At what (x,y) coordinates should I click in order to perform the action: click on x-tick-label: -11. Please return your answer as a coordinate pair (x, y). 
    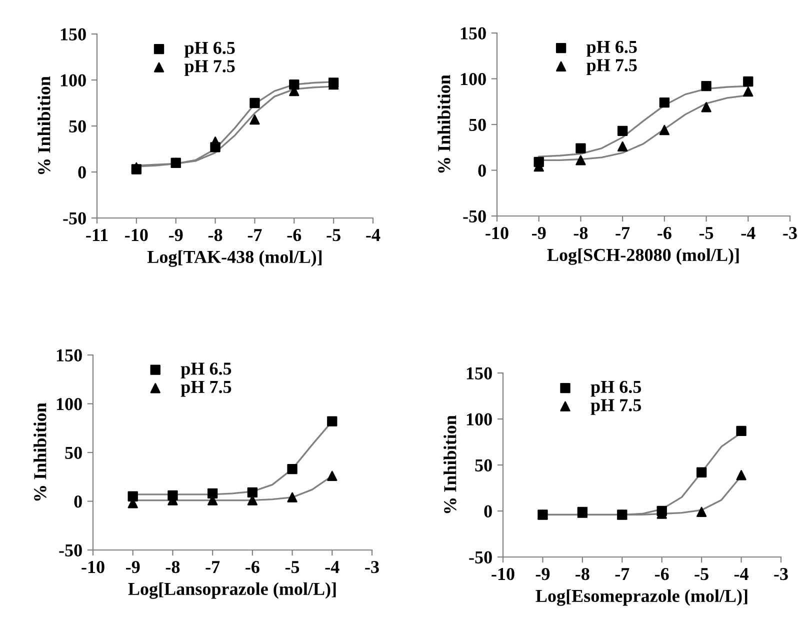
    Looking at the image, I should click on (97, 235).